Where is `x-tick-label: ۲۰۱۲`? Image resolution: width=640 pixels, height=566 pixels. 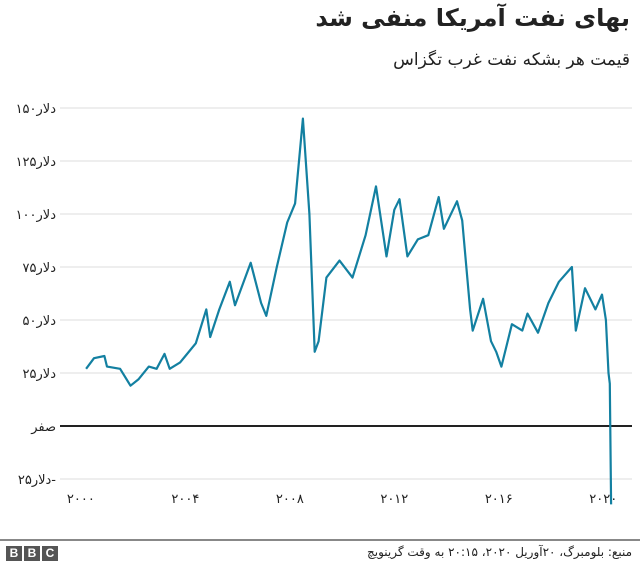
x-tick-label: ۲۰۱۲ is located at coordinates (394, 499).